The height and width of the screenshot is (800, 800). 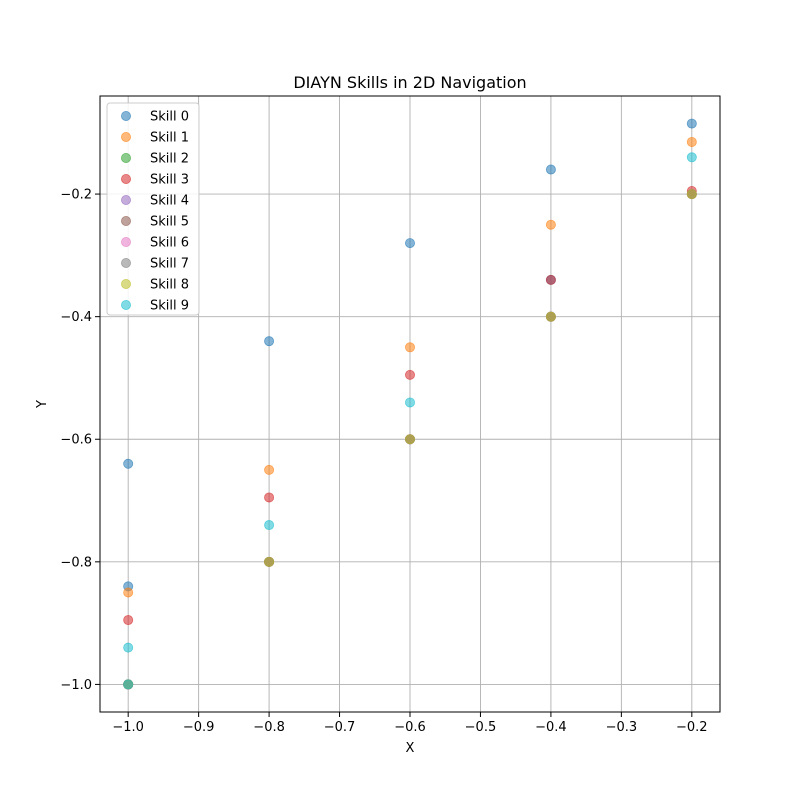 I want to click on legend-label: Skill 8, so click(x=169, y=285).